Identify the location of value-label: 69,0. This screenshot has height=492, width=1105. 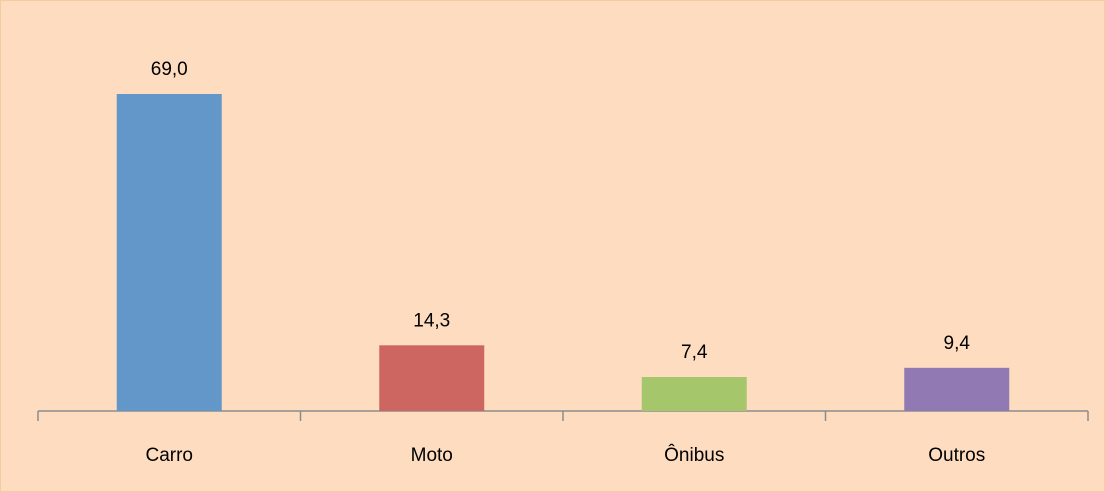
(169, 69).